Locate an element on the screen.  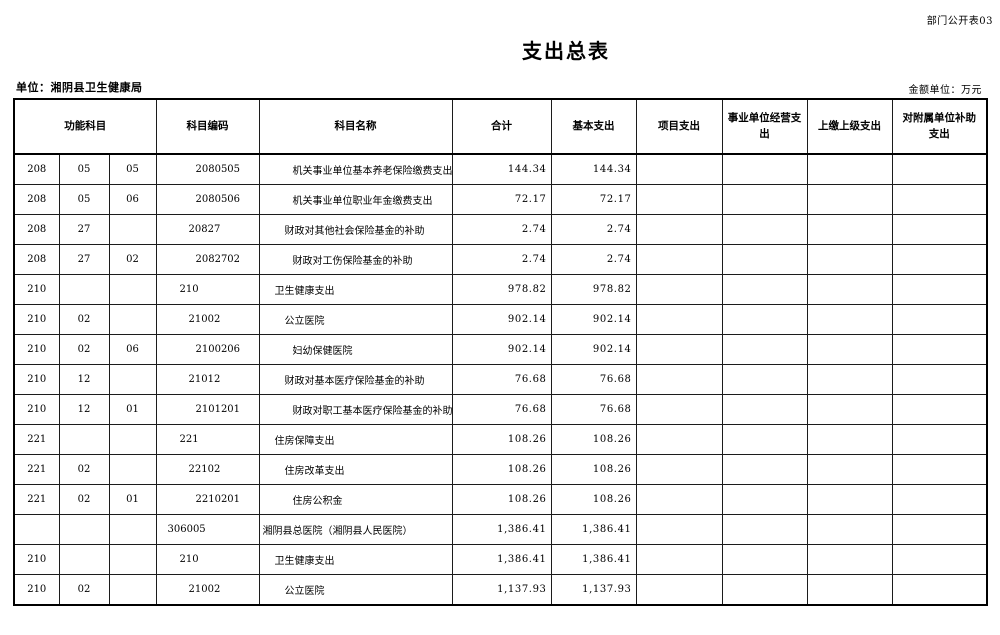
table-row: 208 27 20827 财政对其他社会保险基金的补助 2.74 2.74 is located at coordinates (500, 229).